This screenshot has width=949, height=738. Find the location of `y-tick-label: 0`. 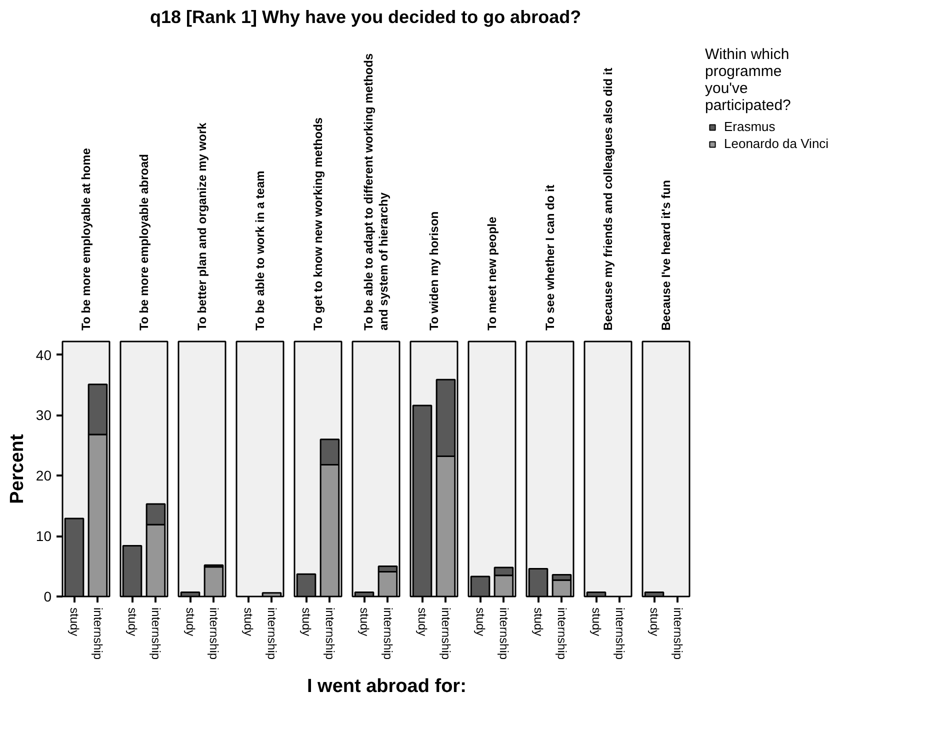

y-tick-label: 0 is located at coordinates (48, 596).